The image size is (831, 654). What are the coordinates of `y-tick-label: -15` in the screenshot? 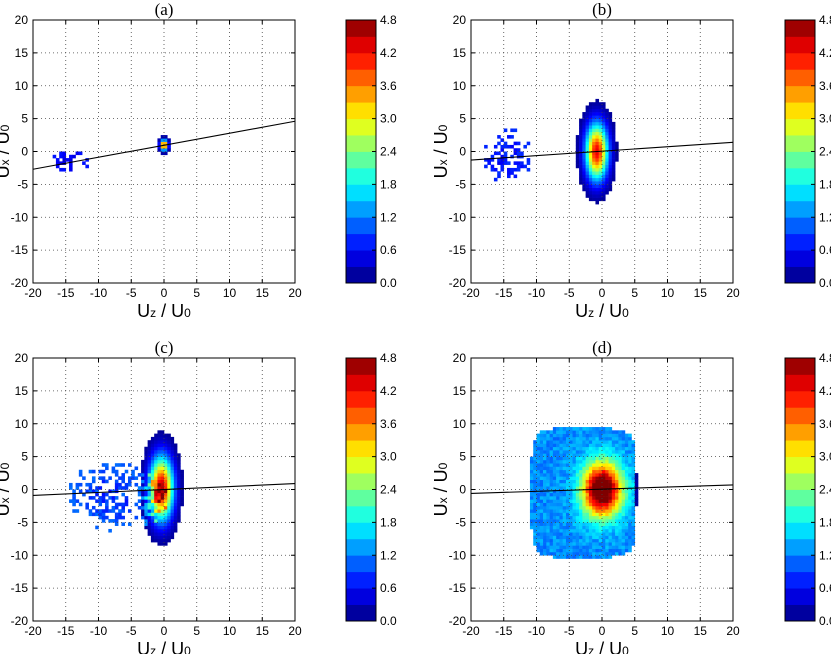 It's located at (458, 250).